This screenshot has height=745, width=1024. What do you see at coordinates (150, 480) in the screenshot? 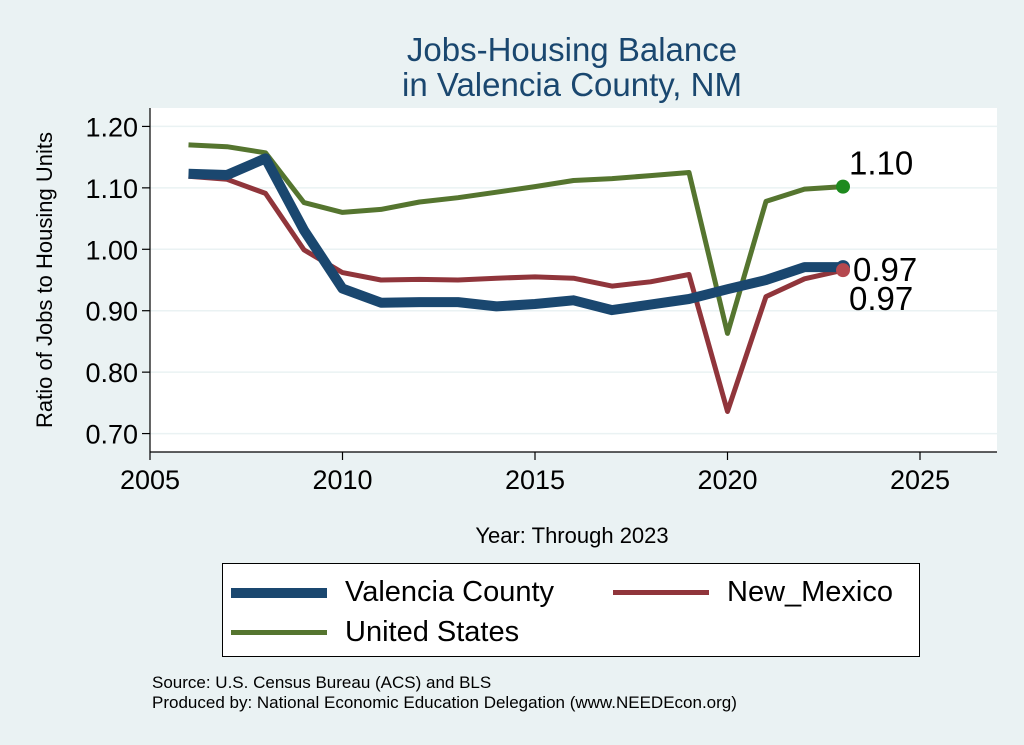
I see `x-tick-label: 2005` at bounding box center [150, 480].